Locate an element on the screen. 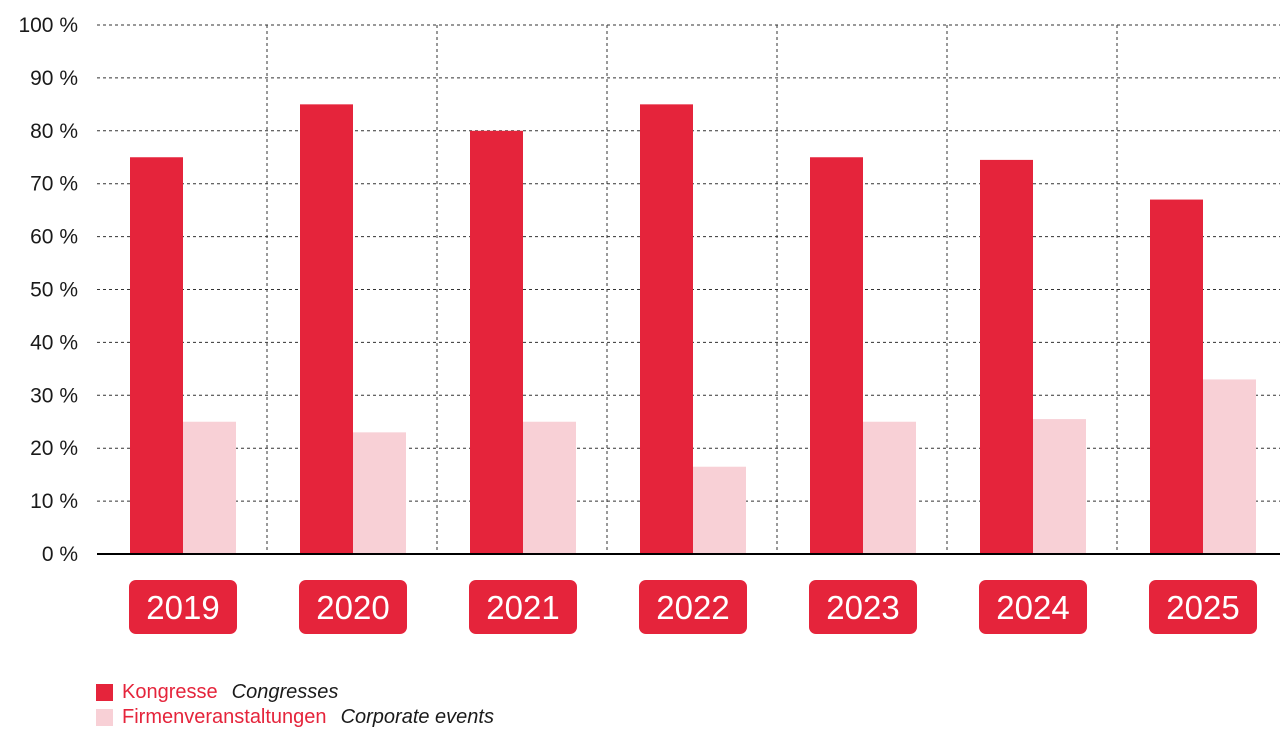  bar-congresses-2020 is located at coordinates (326, 329).